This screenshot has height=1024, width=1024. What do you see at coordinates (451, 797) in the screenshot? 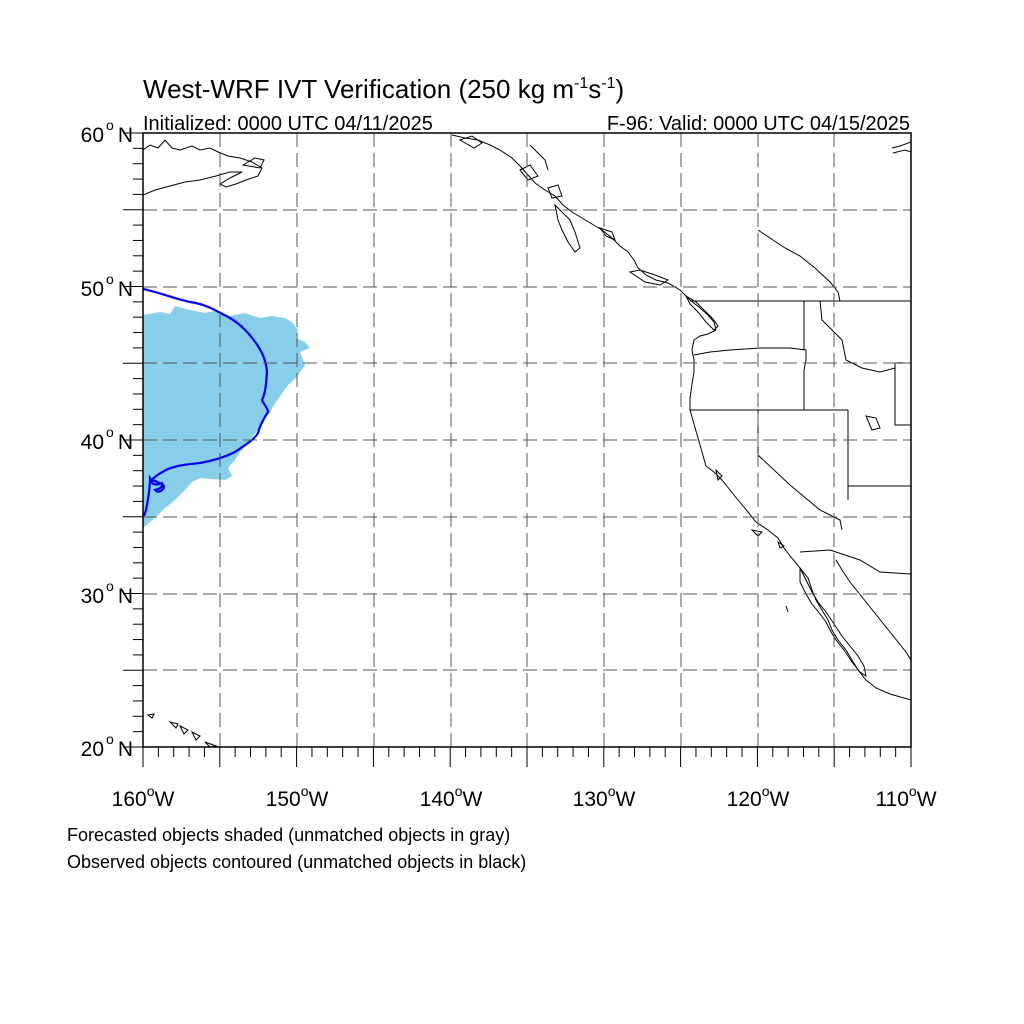
I see `lon-label-140: 140oW` at bounding box center [451, 797].